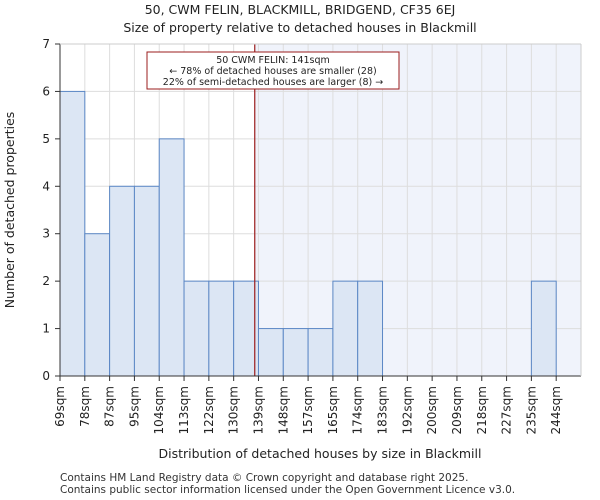  What do you see at coordinates (295, 352) in the screenshot?
I see `bar-148sqm` at bounding box center [295, 352].